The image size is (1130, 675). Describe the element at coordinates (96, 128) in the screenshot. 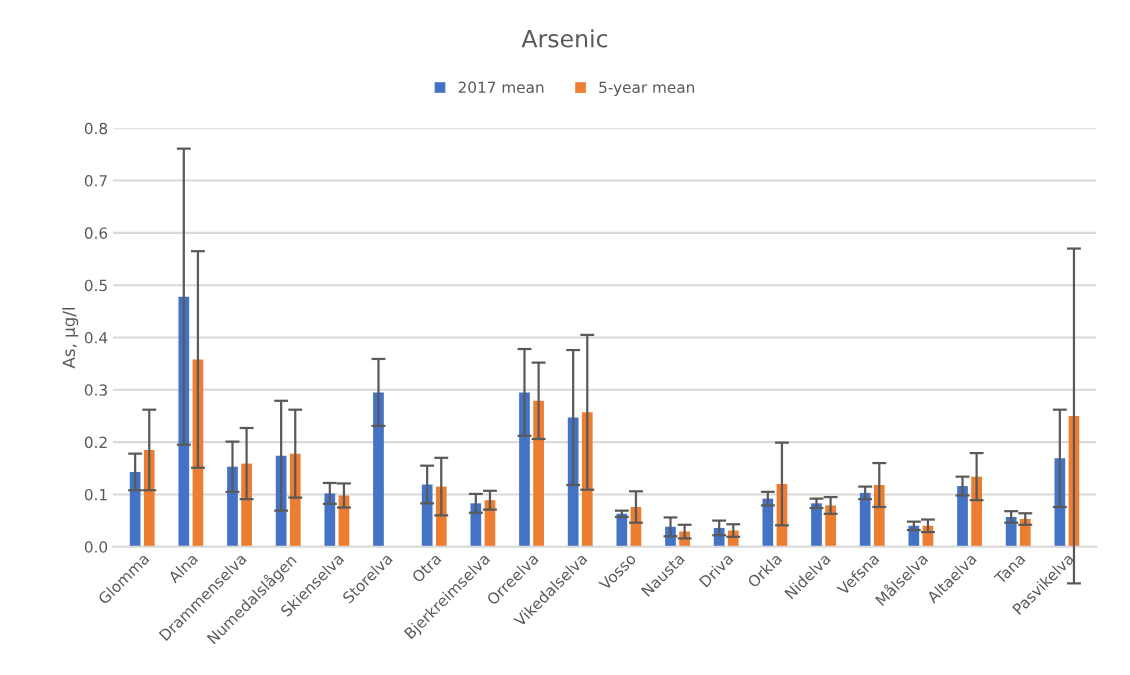

I see `y-tick-label: 0.8` at that location.